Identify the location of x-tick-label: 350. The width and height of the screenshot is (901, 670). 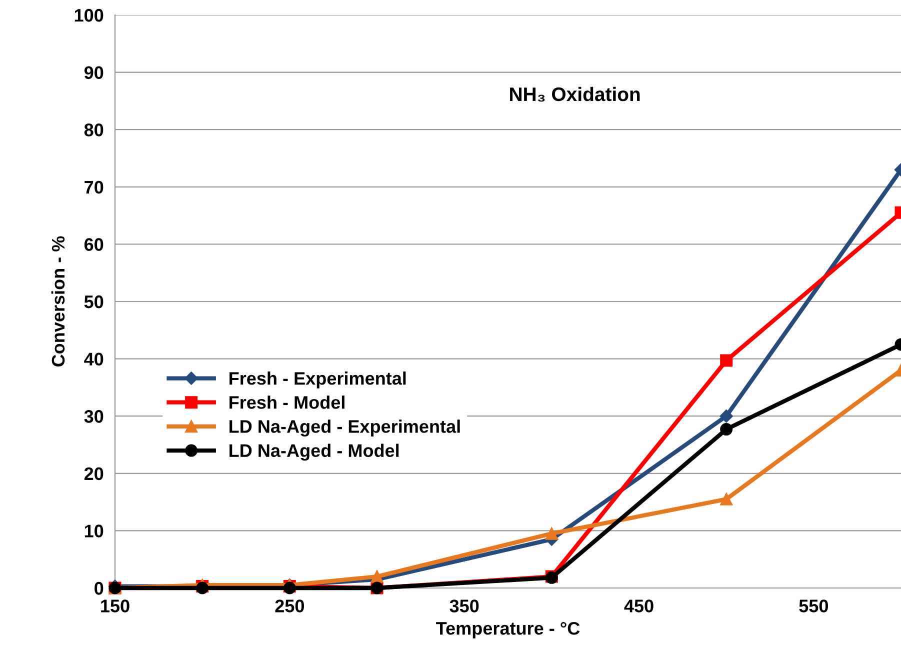
(464, 606).